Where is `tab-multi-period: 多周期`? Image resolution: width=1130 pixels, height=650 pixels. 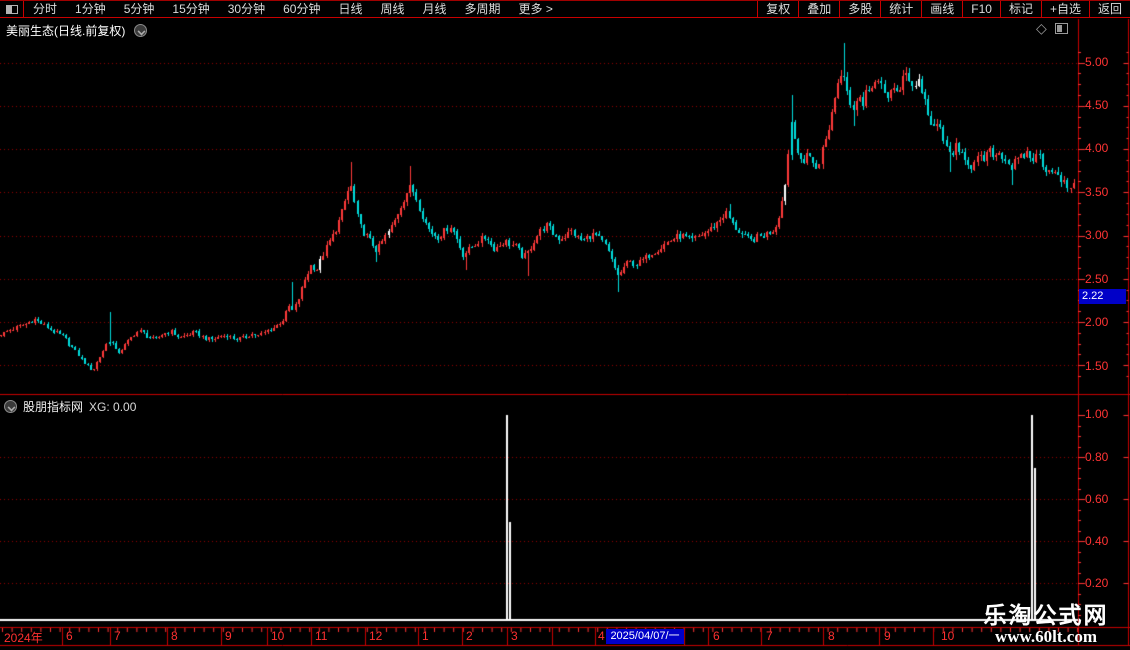
tab-multi-period: 多周期 is located at coordinates (482, 9).